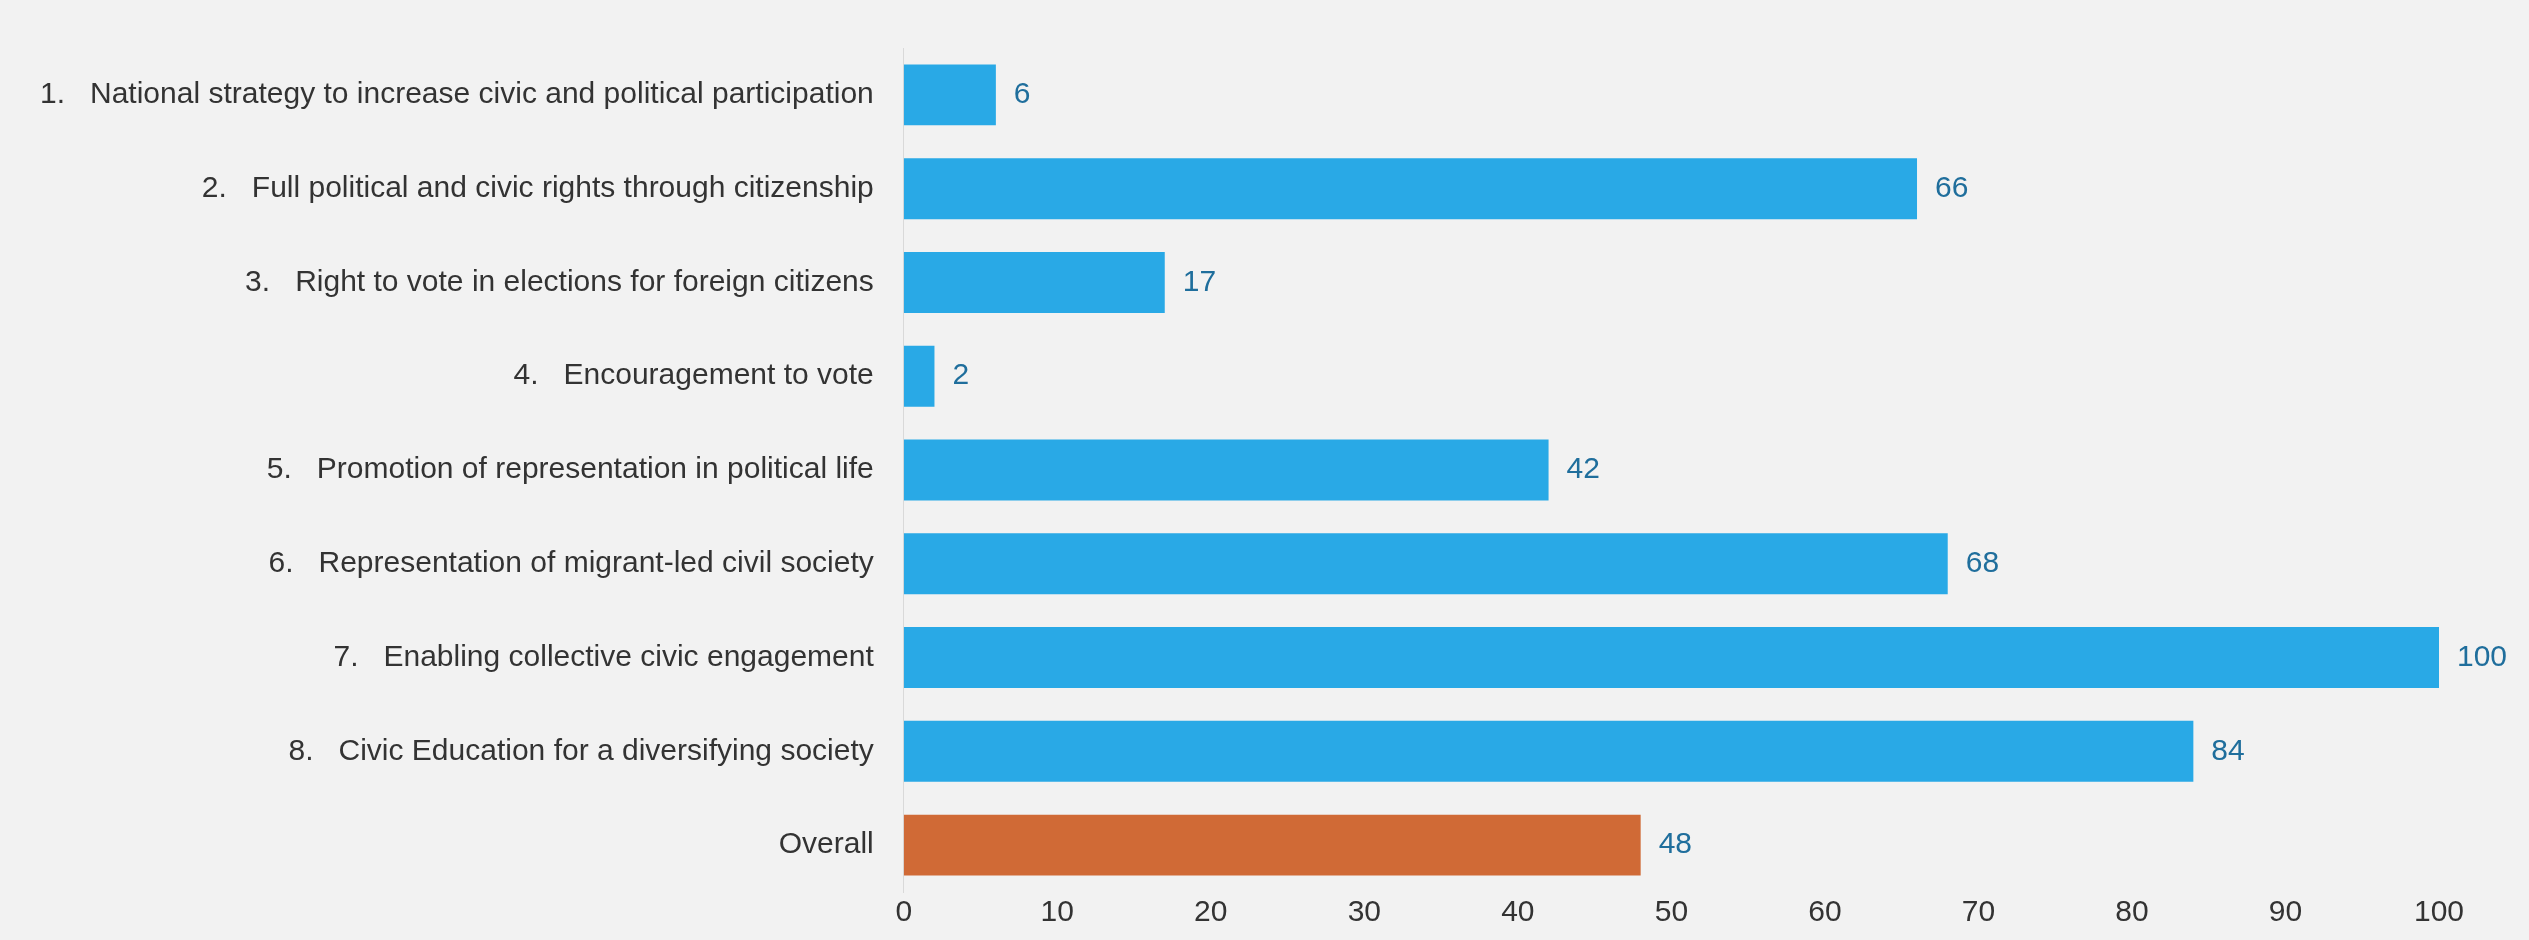  Describe the element at coordinates (904, 911) in the screenshot. I see `x-tick-label: 0` at that location.